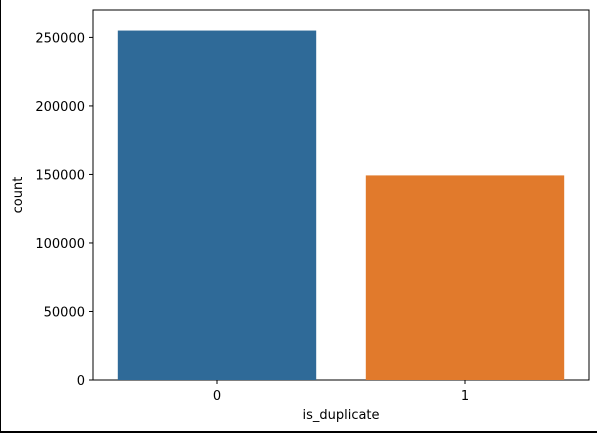 The height and width of the screenshot is (435, 598). What do you see at coordinates (60, 107) in the screenshot?
I see `y-tick-label: 200000` at bounding box center [60, 107].